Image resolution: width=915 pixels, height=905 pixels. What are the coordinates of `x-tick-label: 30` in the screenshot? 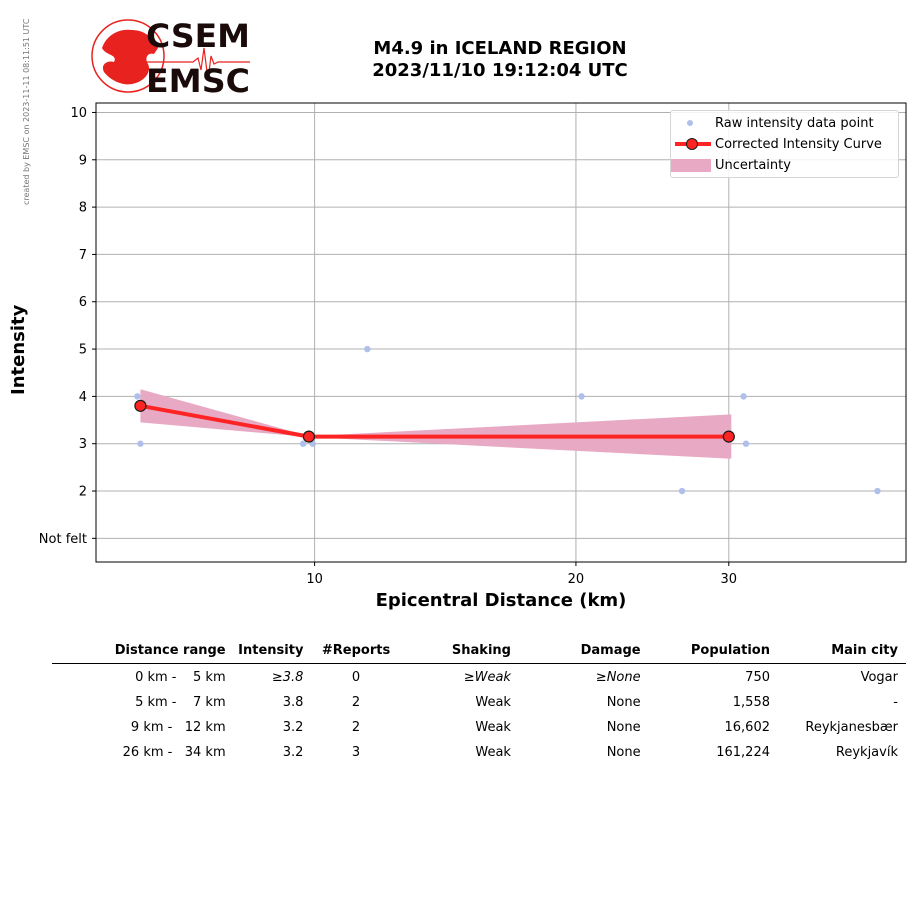 It's located at (729, 579).